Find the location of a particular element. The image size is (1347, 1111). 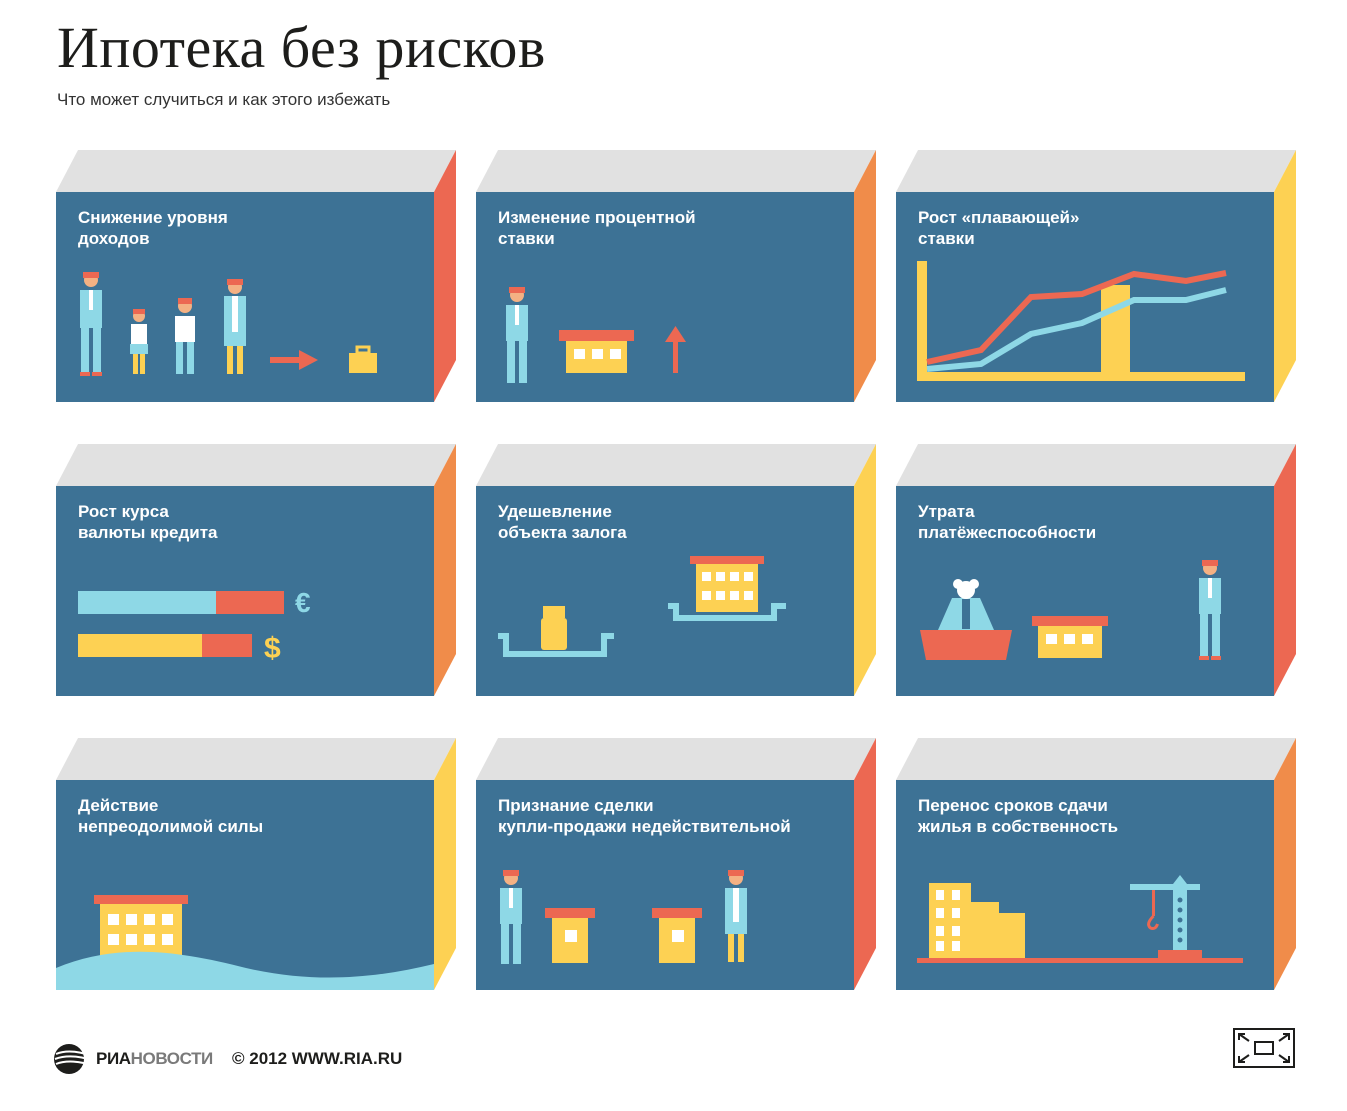

card-insolvency: Утрата платёжеспособности is located at coordinates (1096, 570).